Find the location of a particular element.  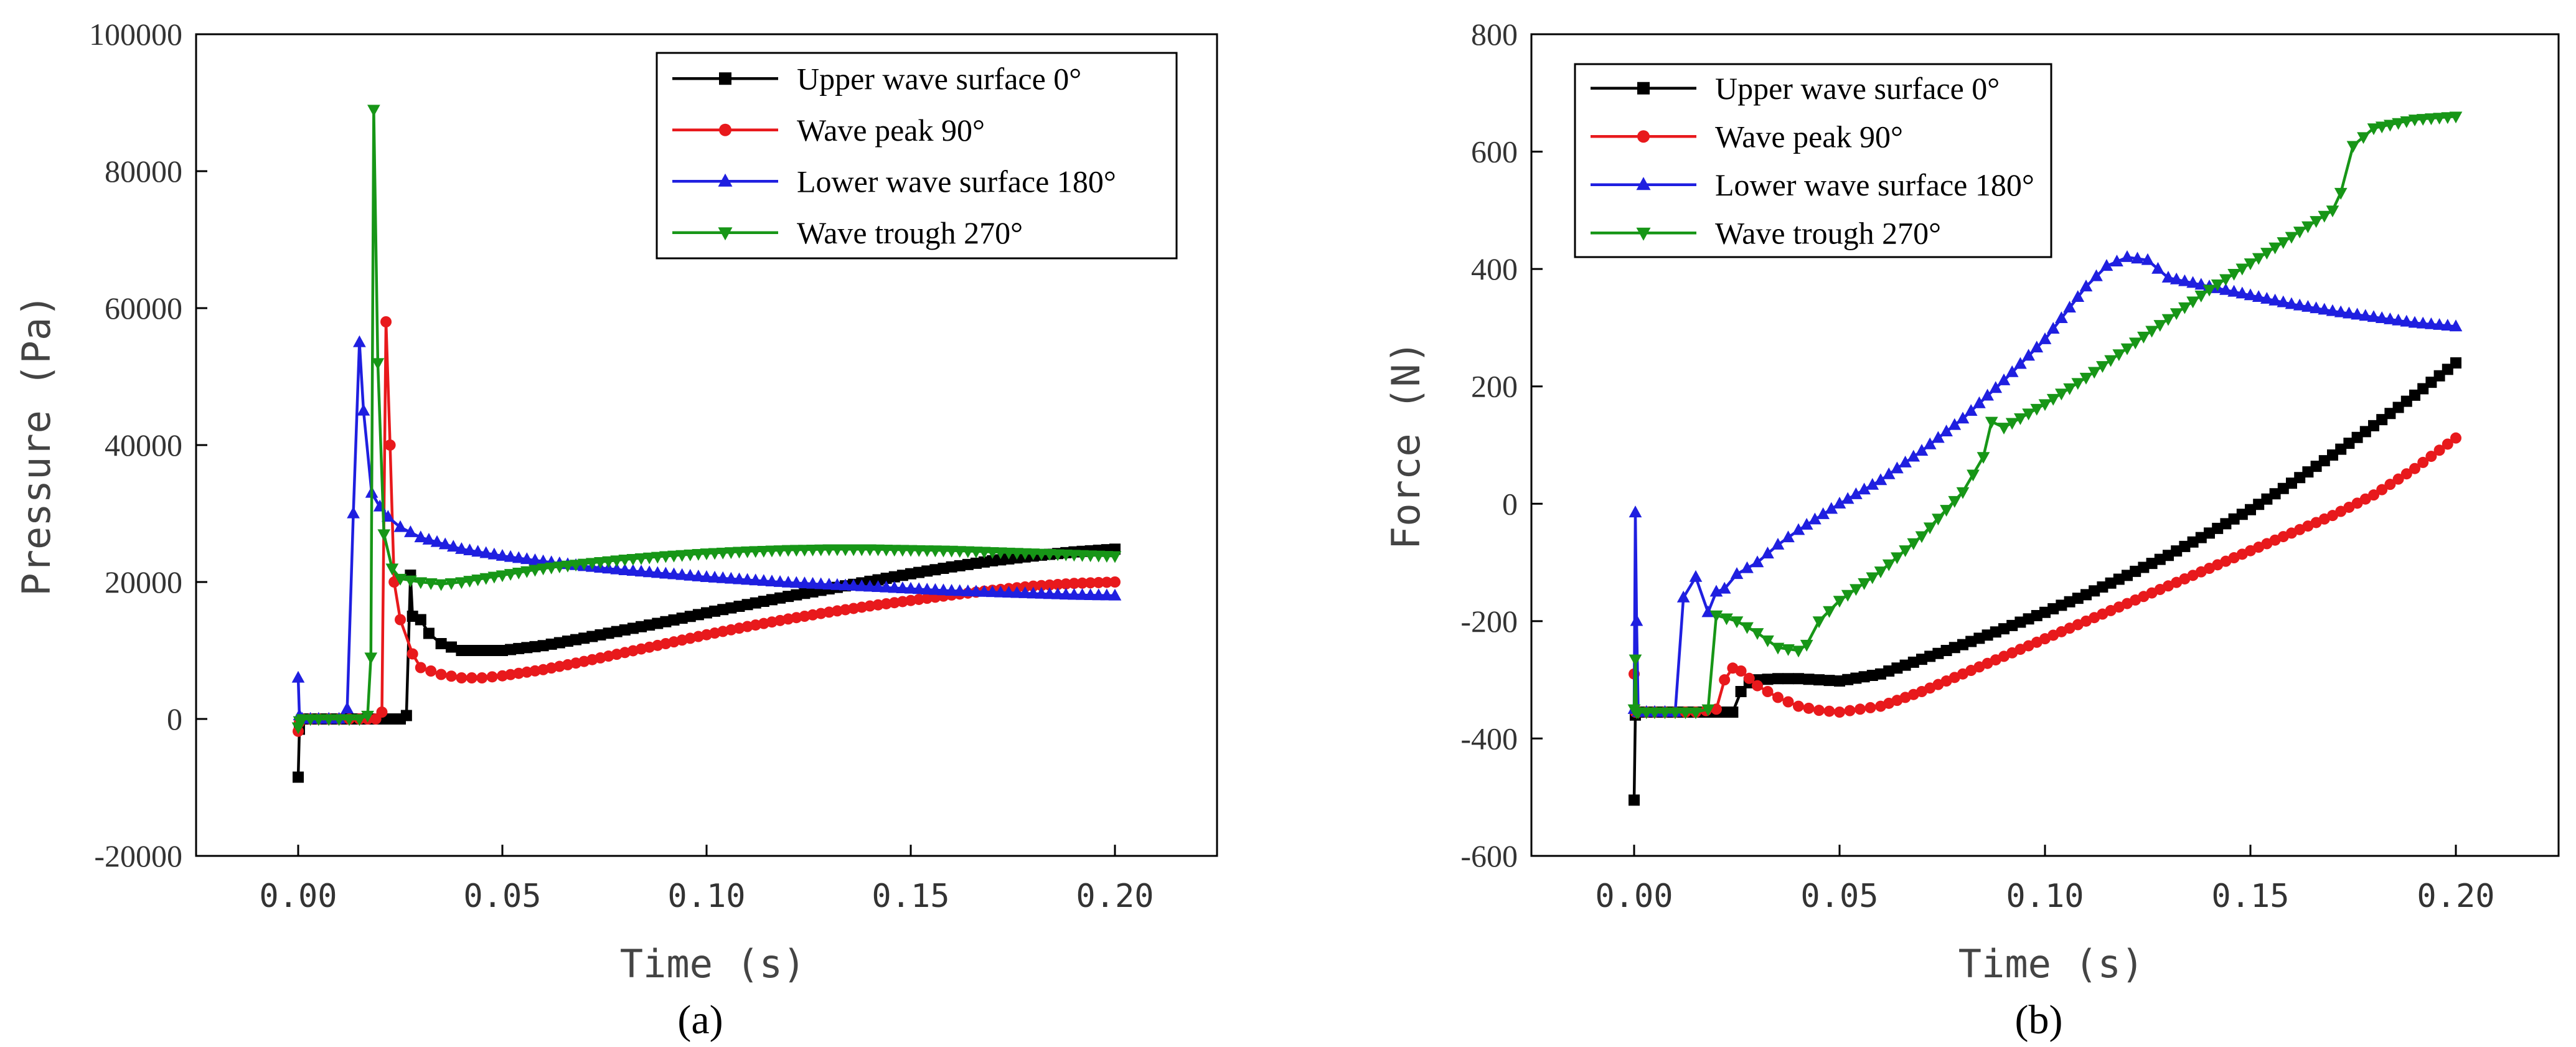

legend-marker is located at coordinates (725, 129).